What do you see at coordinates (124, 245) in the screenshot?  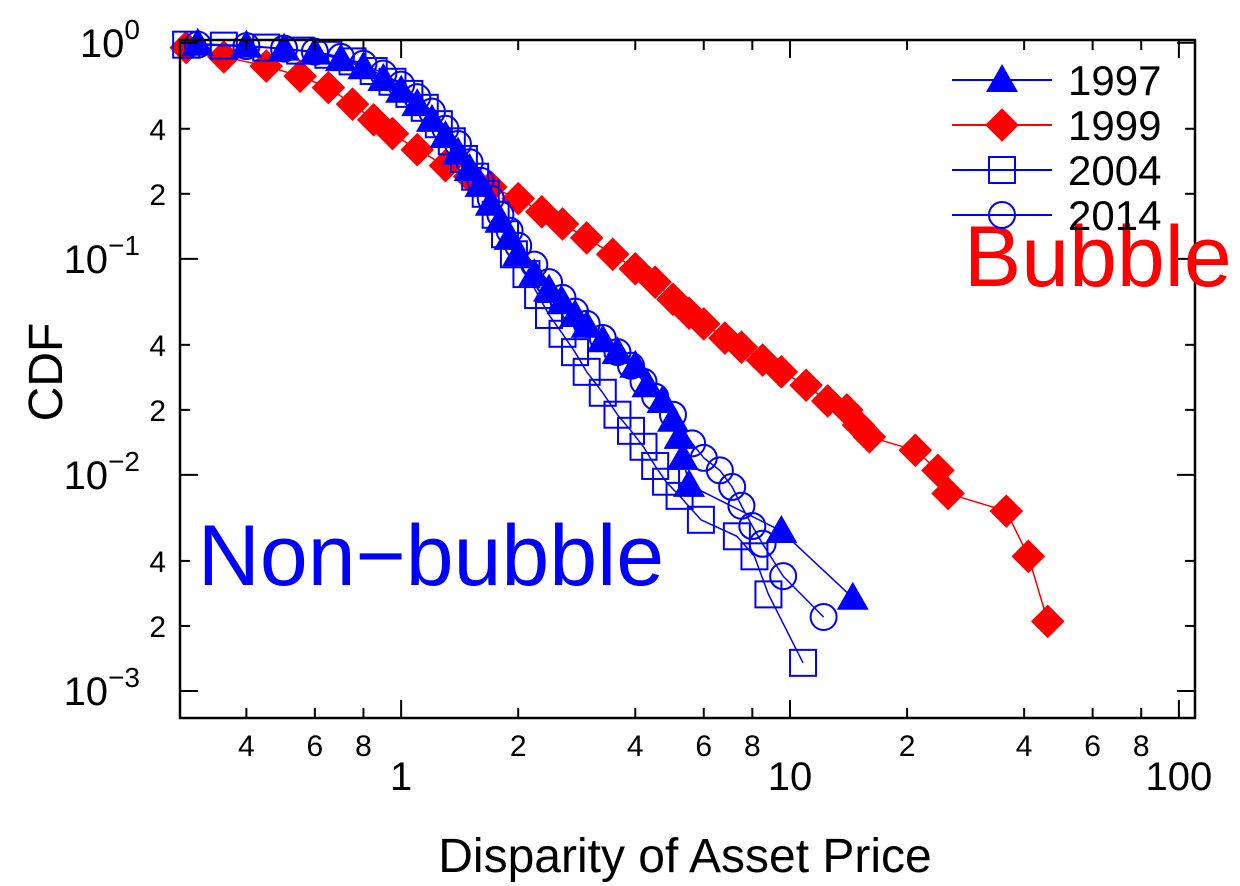 I see `y-tick-exponent: −1` at bounding box center [124, 245].